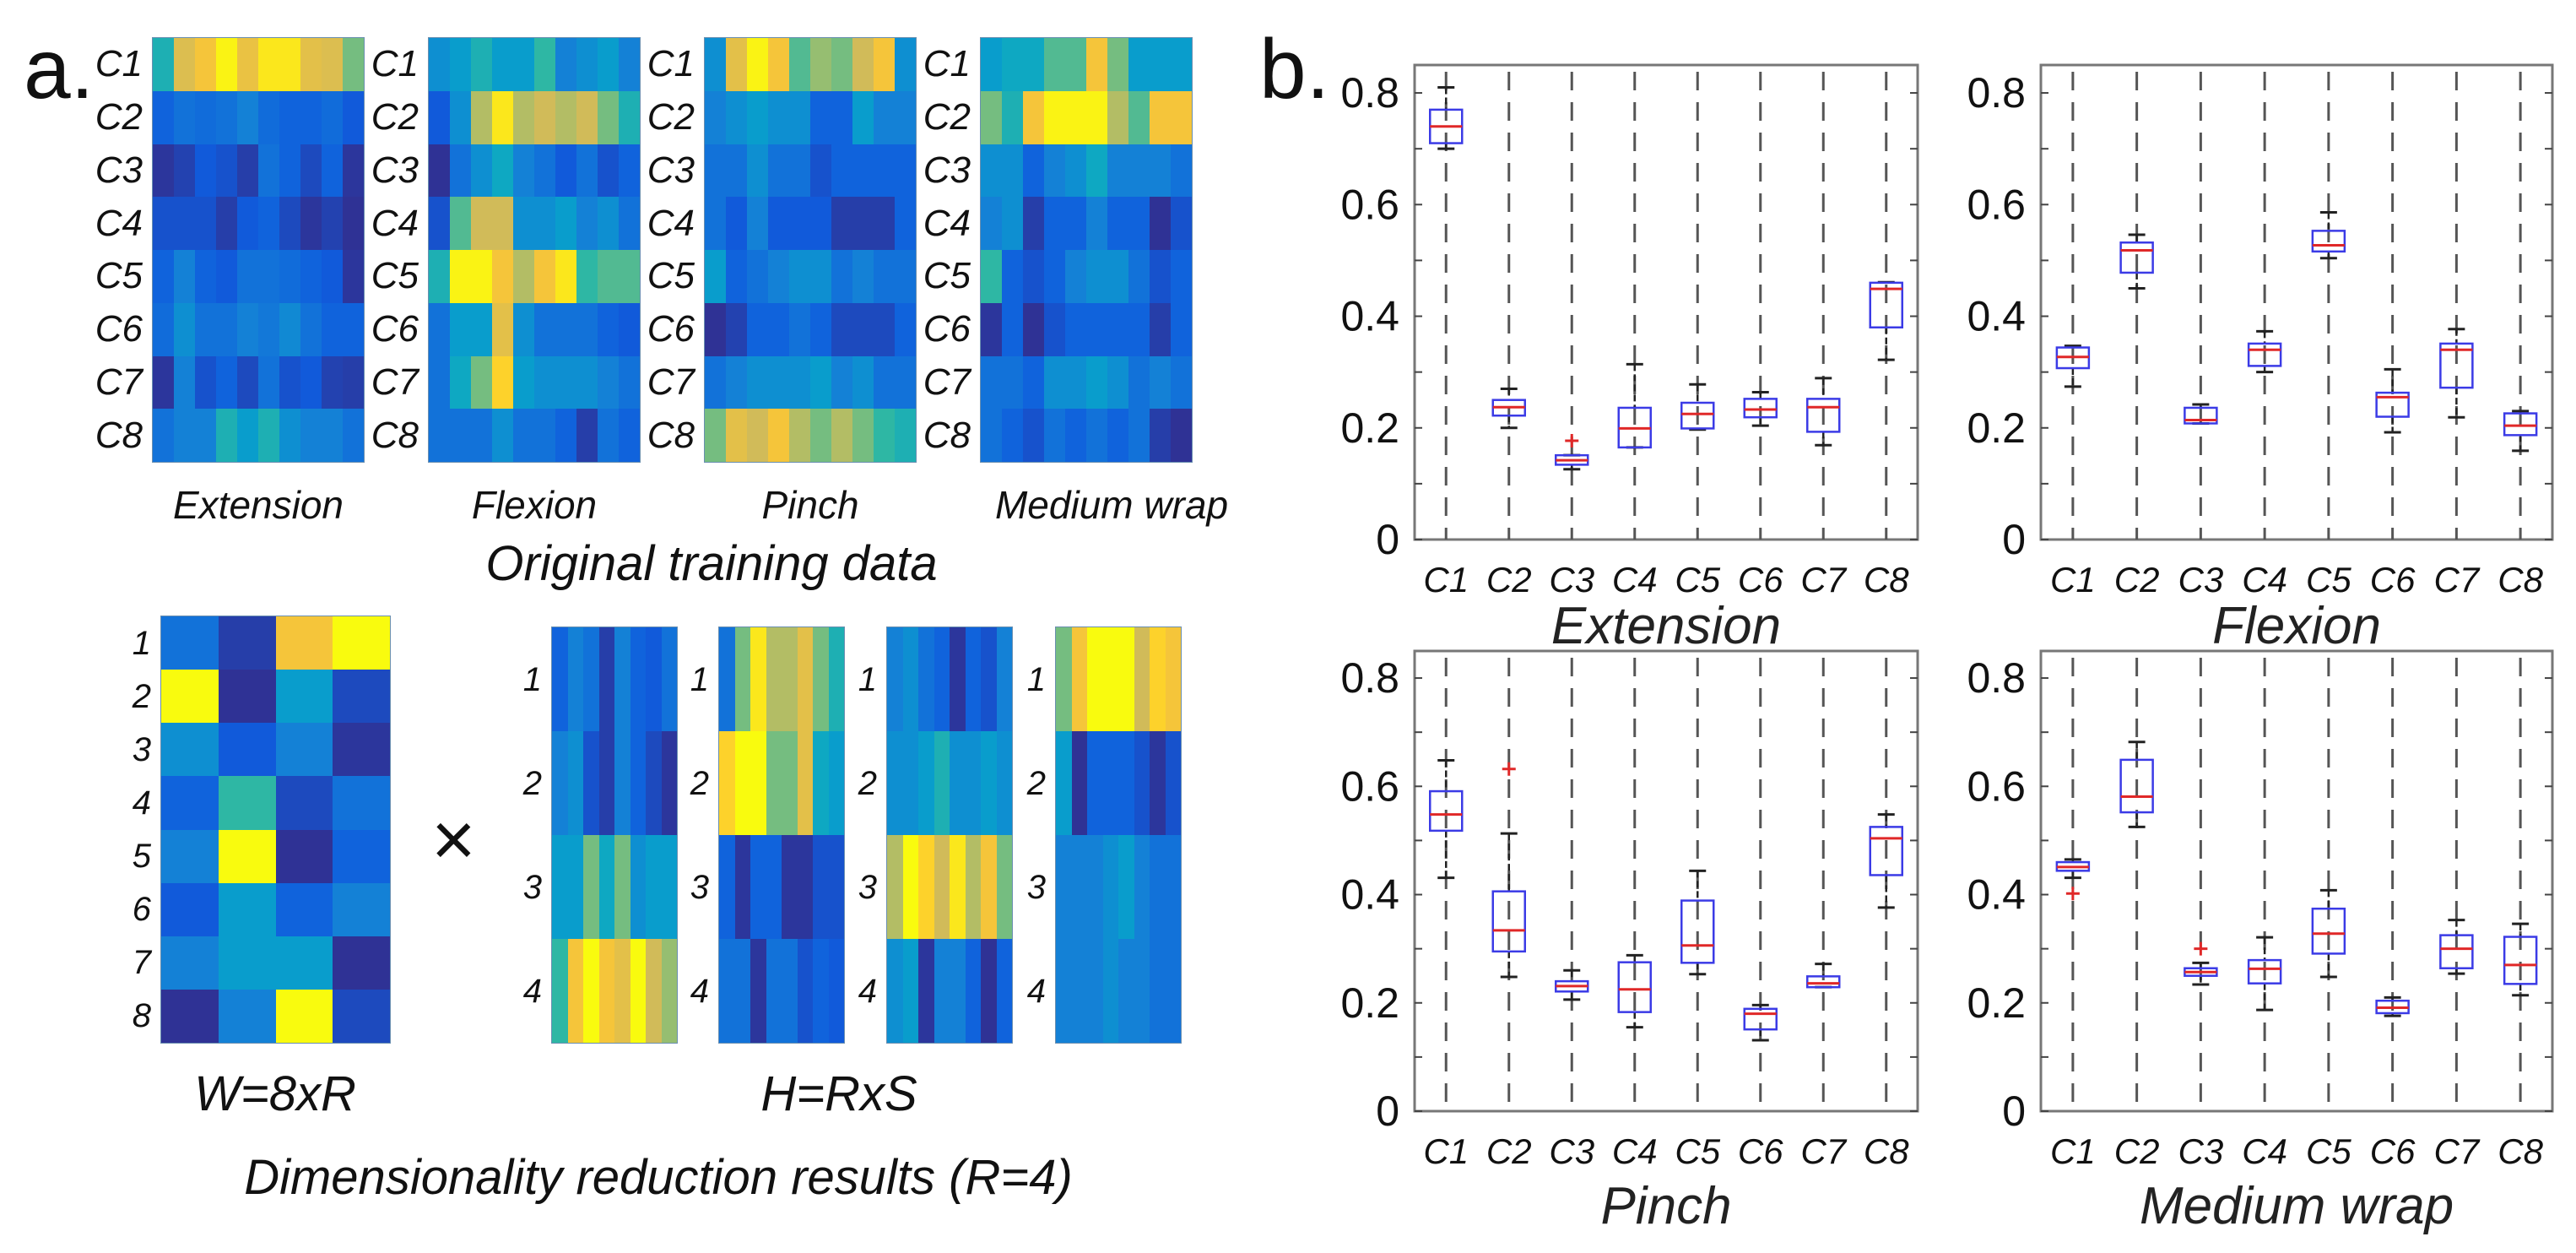 The height and width of the screenshot is (1253, 2576). I want to click on outlier-marker, so click(1572, 441).